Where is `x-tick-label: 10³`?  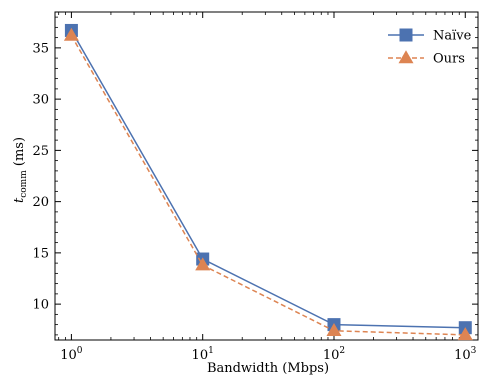 x-tick-label: 10³ is located at coordinates (465, 354).